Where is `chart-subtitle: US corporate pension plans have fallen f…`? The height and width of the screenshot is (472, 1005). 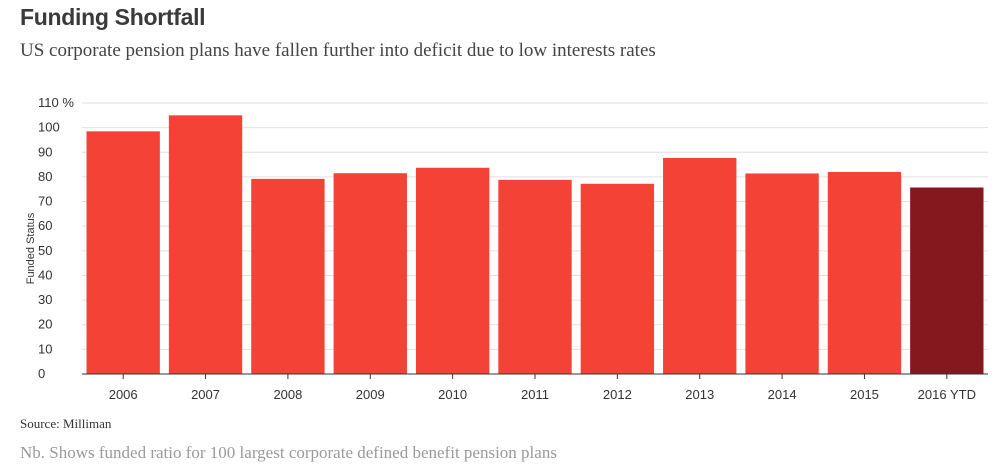
chart-subtitle: US corporate pension plans have fallen f… is located at coordinates (338, 50).